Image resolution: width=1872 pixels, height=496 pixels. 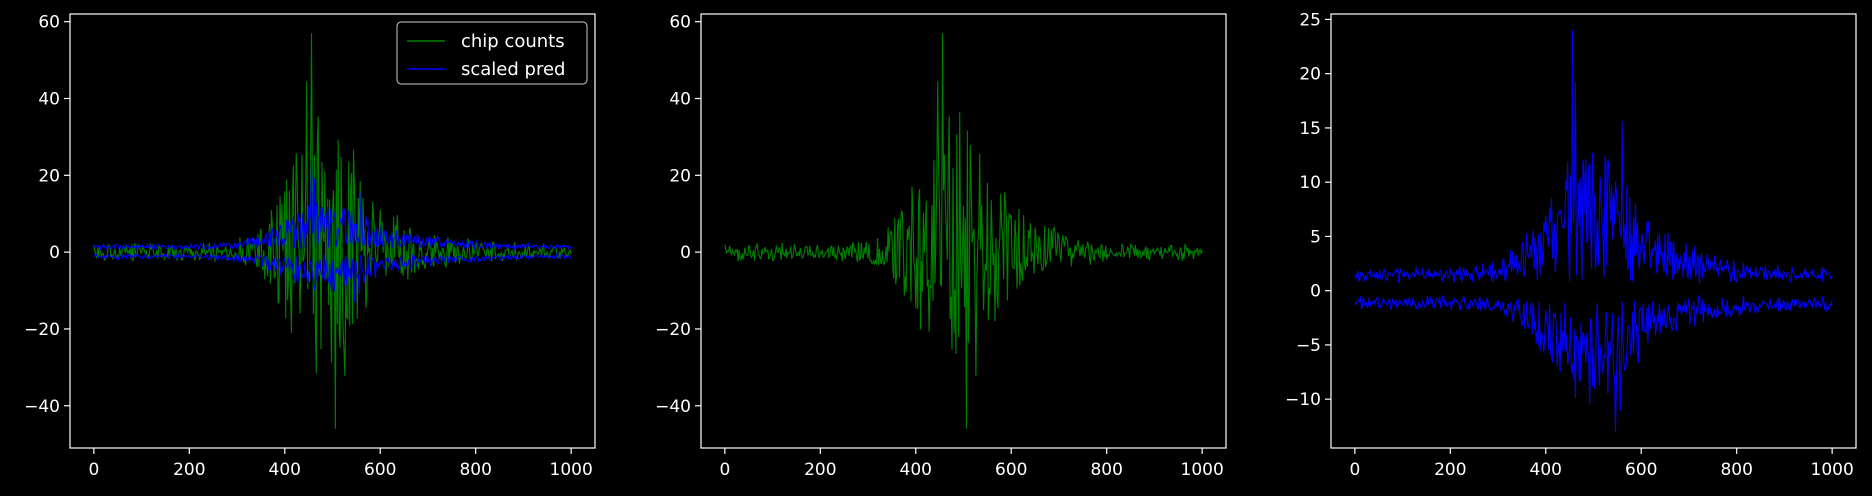 I want to click on legend-label: chip counts, so click(x=513, y=41).